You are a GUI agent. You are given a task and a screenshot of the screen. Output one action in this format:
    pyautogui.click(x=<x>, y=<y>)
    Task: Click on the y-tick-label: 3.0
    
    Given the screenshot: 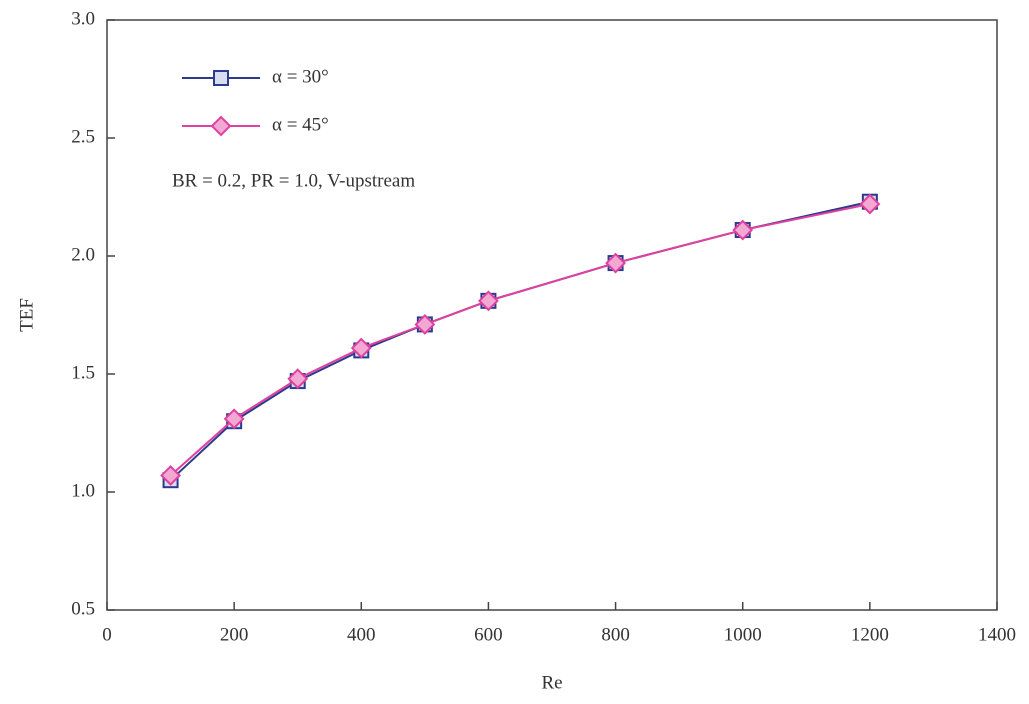 What is the action you would take?
    pyautogui.click(x=83, y=18)
    